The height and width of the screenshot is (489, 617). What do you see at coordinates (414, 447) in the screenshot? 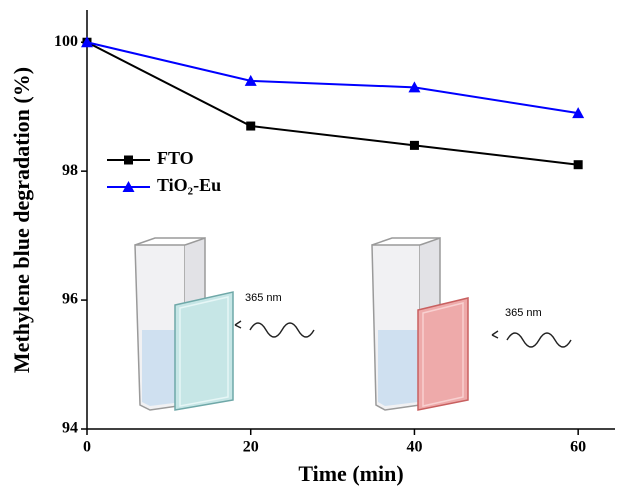
I see `x-tick-label: 40` at bounding box center [414, 447].